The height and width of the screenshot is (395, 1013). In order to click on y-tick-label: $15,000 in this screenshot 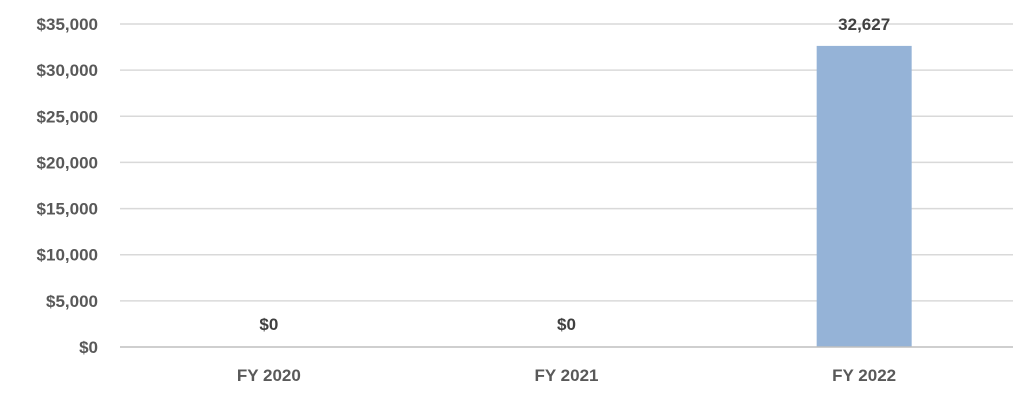, I will do `click(67, 209)`.